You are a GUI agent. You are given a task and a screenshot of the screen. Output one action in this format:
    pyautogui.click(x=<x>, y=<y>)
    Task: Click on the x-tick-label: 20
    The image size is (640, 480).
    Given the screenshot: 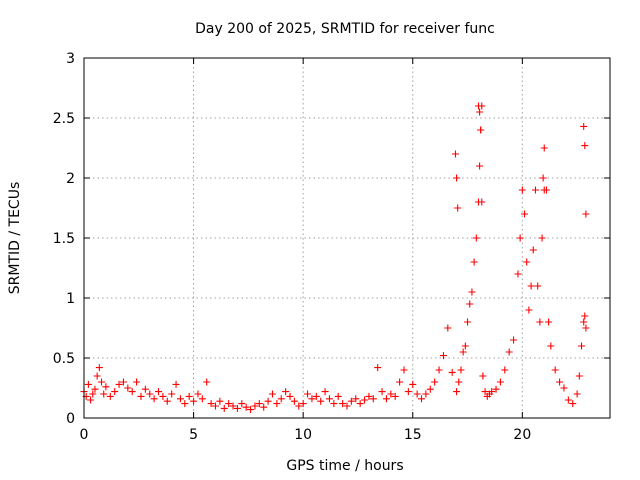 What is the action you would take?
    pyautogui.click(x=522, y=435)
    